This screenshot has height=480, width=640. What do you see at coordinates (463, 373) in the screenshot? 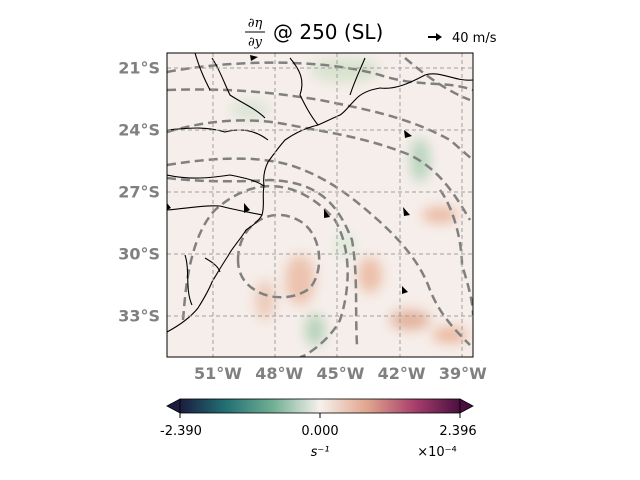
I see `x-tick-label: 39°W` at bounding box center [463, 373].